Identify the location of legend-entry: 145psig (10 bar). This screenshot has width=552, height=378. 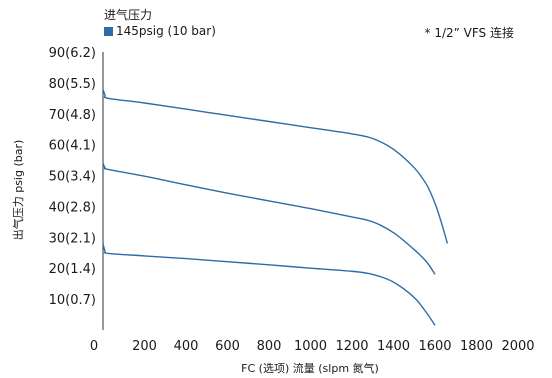
(160, 31).